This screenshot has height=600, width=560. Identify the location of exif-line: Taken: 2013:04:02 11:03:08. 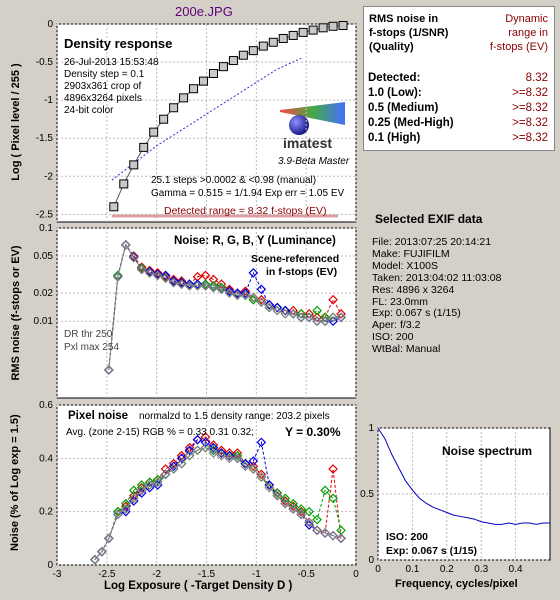
(437, 277).